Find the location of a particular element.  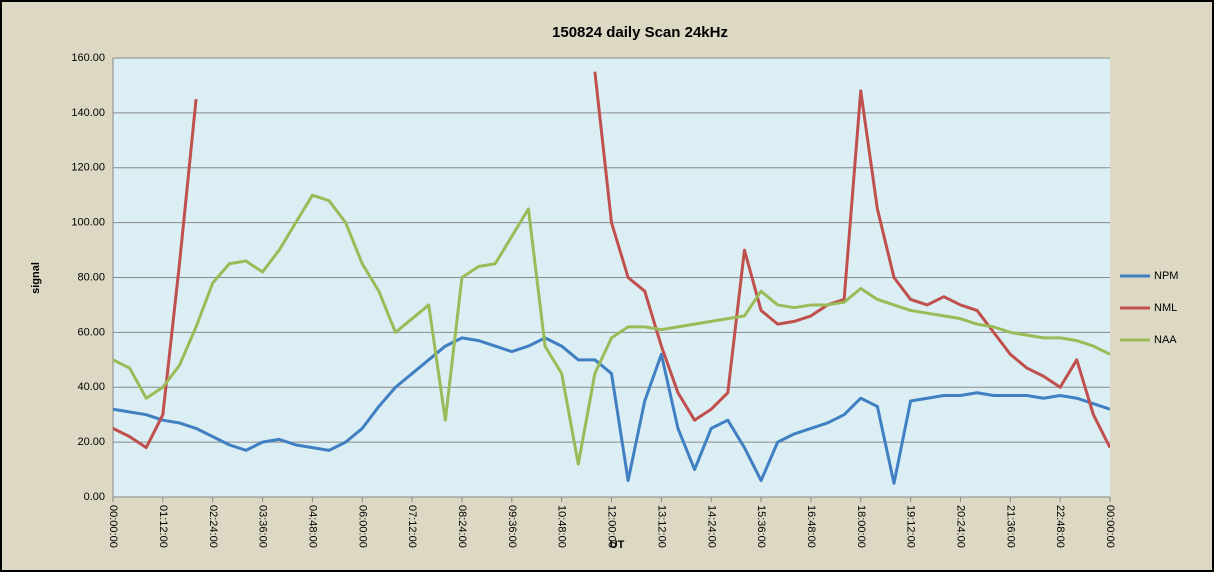

y-tick-label: 160.00 is located at coordinates (88, 58).